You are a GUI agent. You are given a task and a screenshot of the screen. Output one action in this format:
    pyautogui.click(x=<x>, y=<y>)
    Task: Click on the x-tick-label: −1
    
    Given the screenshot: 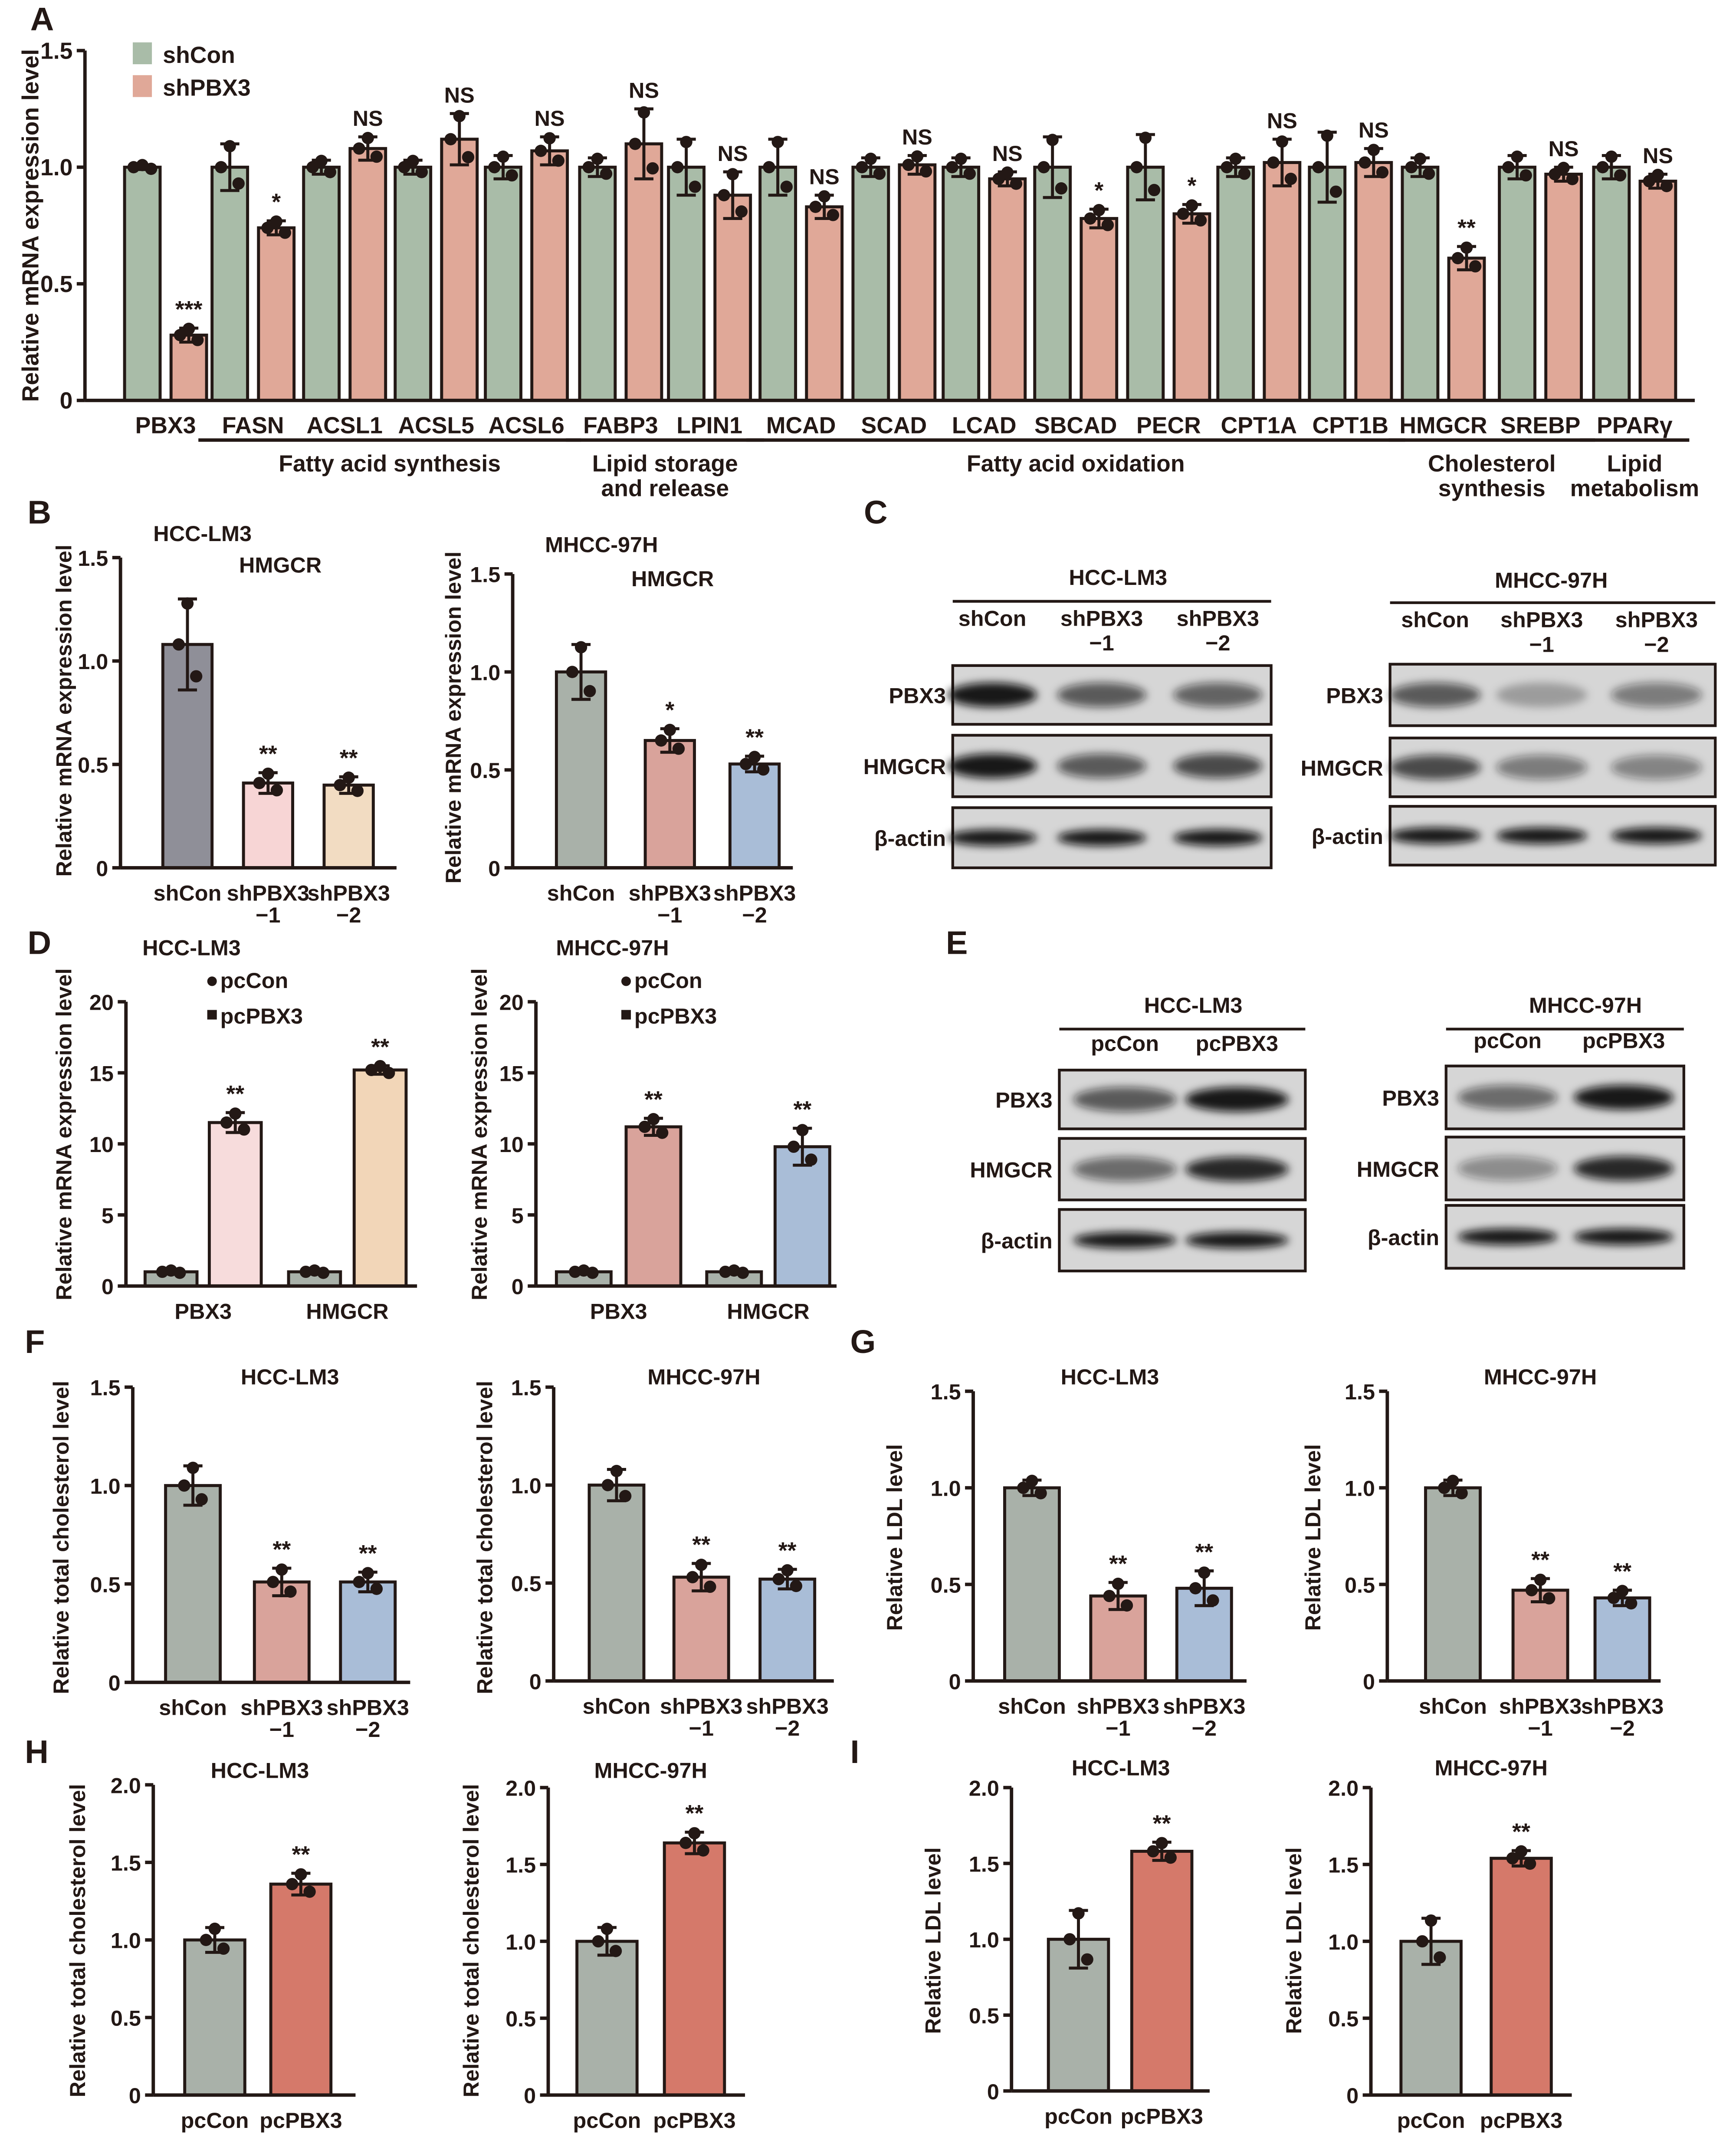 What is the action you would take?
    pyautogui.click(x=268, y=915)
    